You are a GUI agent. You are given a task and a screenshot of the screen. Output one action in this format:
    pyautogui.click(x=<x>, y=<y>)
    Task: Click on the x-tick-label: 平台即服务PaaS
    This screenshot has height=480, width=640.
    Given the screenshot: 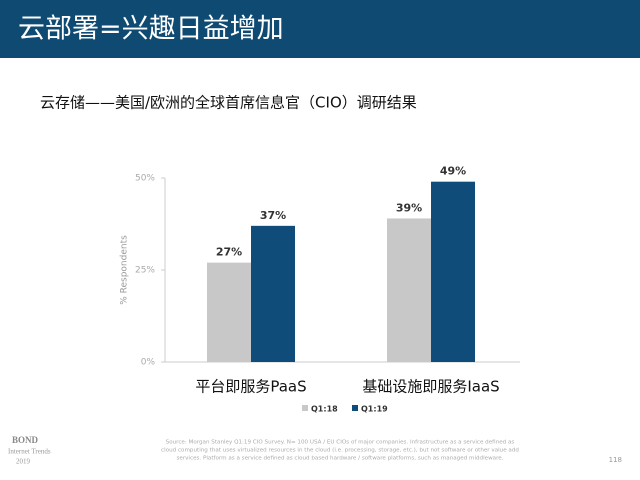 What is the action you would take?
    pyautogui.click(x=250, y=387)
    